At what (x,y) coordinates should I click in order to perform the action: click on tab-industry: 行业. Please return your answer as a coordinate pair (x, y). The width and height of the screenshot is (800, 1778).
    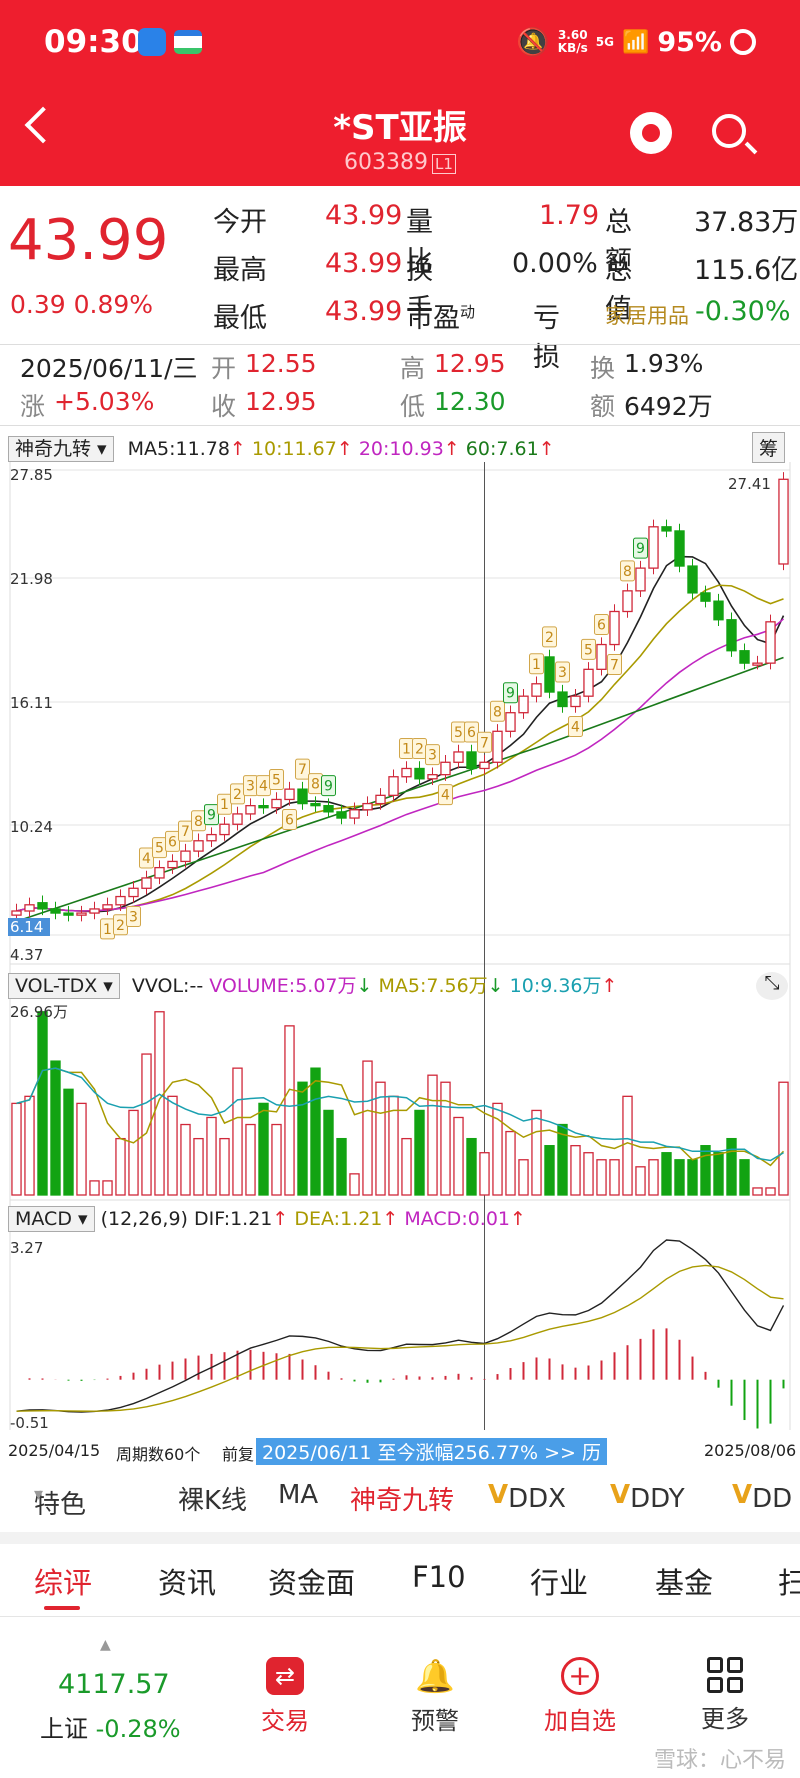
    Looking at the image, I should click on (559, 1583).